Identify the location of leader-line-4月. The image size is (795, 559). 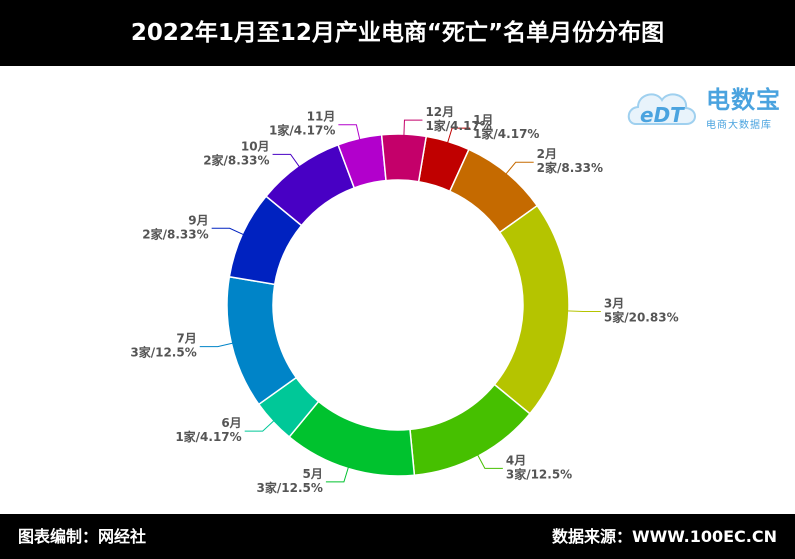
(489, 461).